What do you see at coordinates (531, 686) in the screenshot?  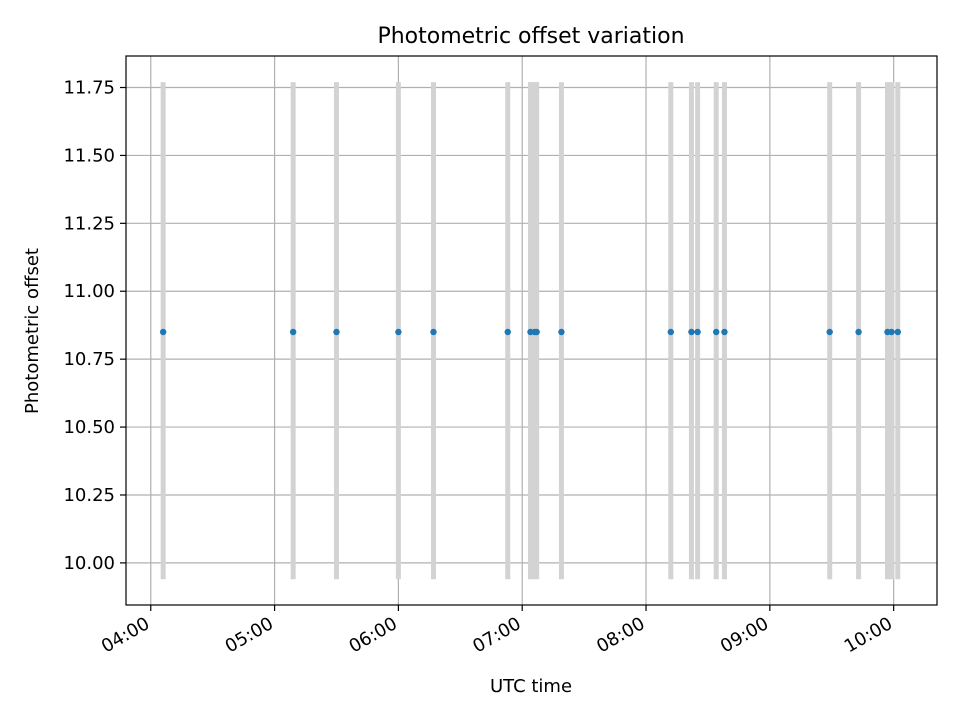 I see `x-axis-label: UTC time` at bounding box center [531, 686].